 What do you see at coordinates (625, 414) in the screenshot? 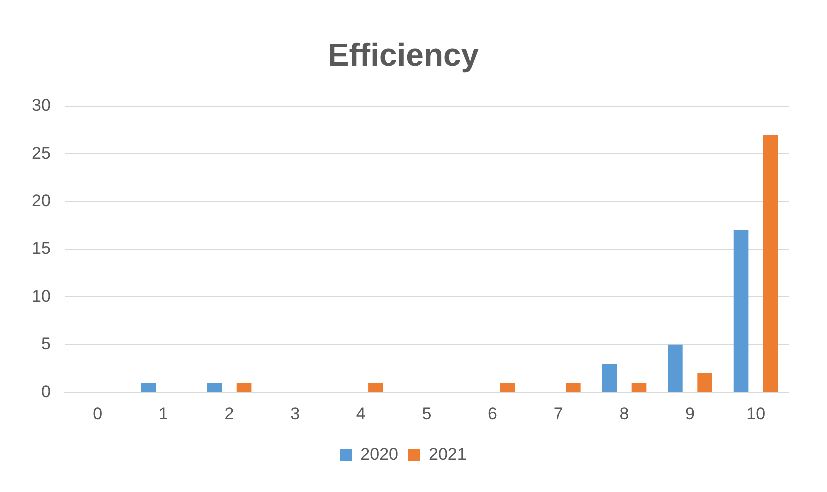
I see `x-tick-label: 8` at bounding box center [625, 414].